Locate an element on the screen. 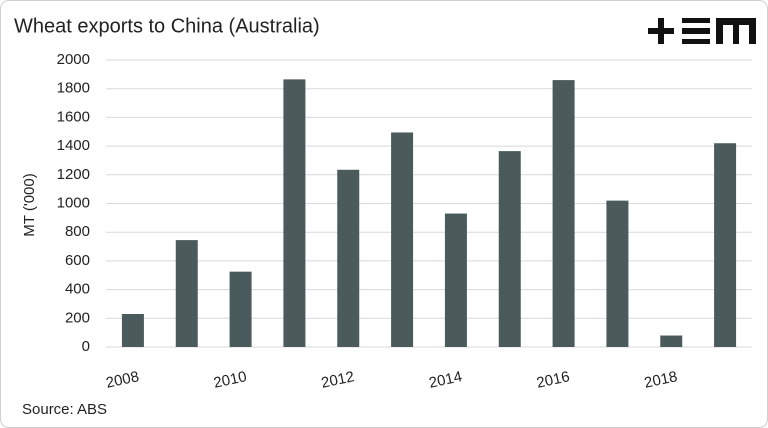 The image size is (768, 428). x-tick-label: 2012 is located at coordinates (338, 380).